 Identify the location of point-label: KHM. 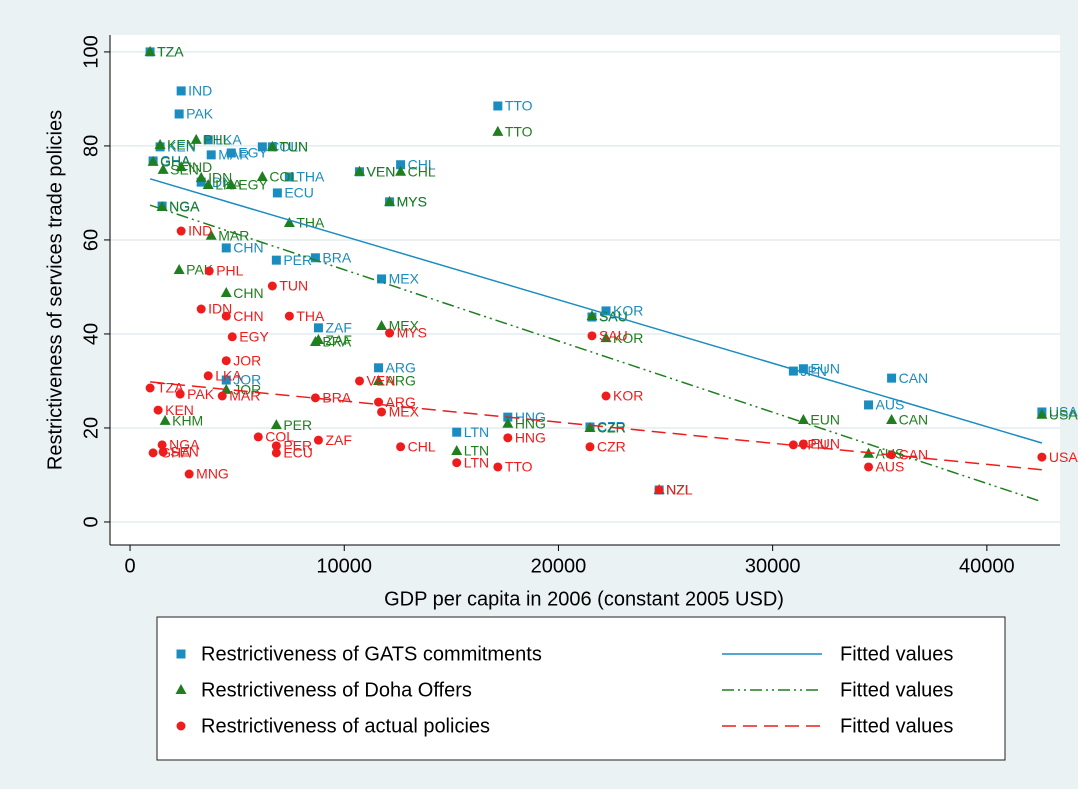
(187, 421).